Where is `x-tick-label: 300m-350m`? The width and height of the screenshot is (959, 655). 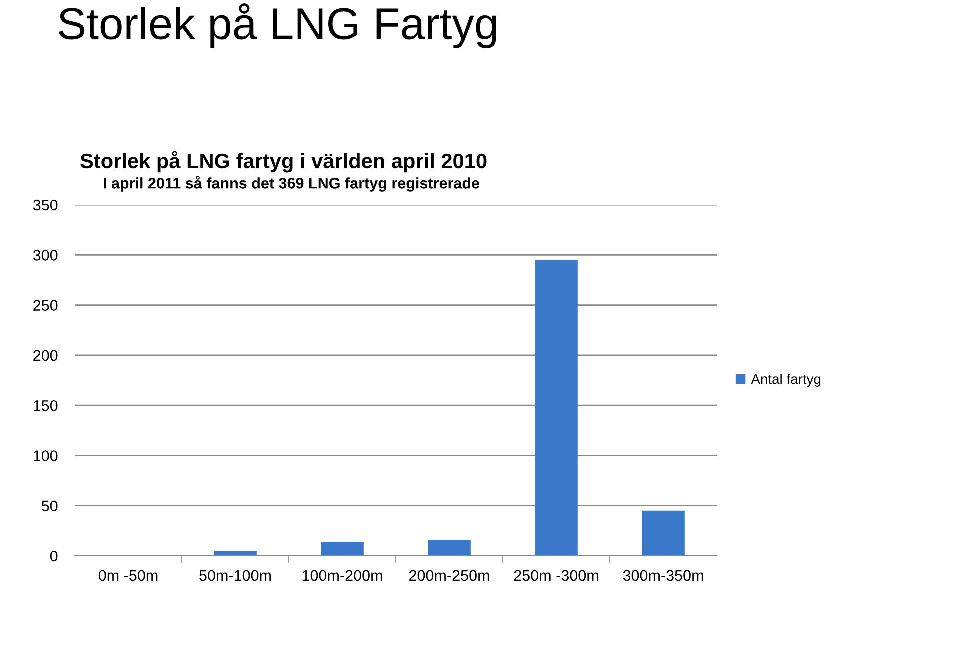 x-tick-label: 300m-350m is located at coordinates (663, 576).